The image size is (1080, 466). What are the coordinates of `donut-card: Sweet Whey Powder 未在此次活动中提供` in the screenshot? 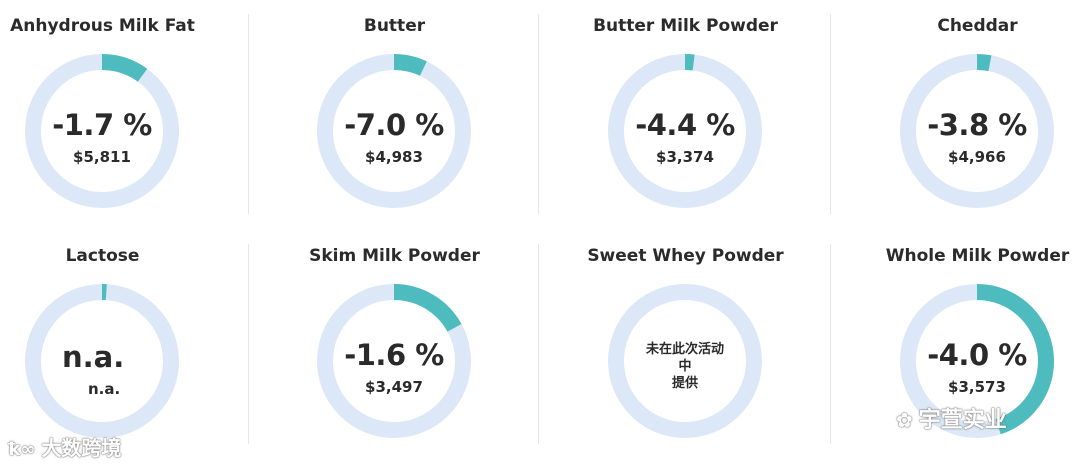 It's located at (685, 345).